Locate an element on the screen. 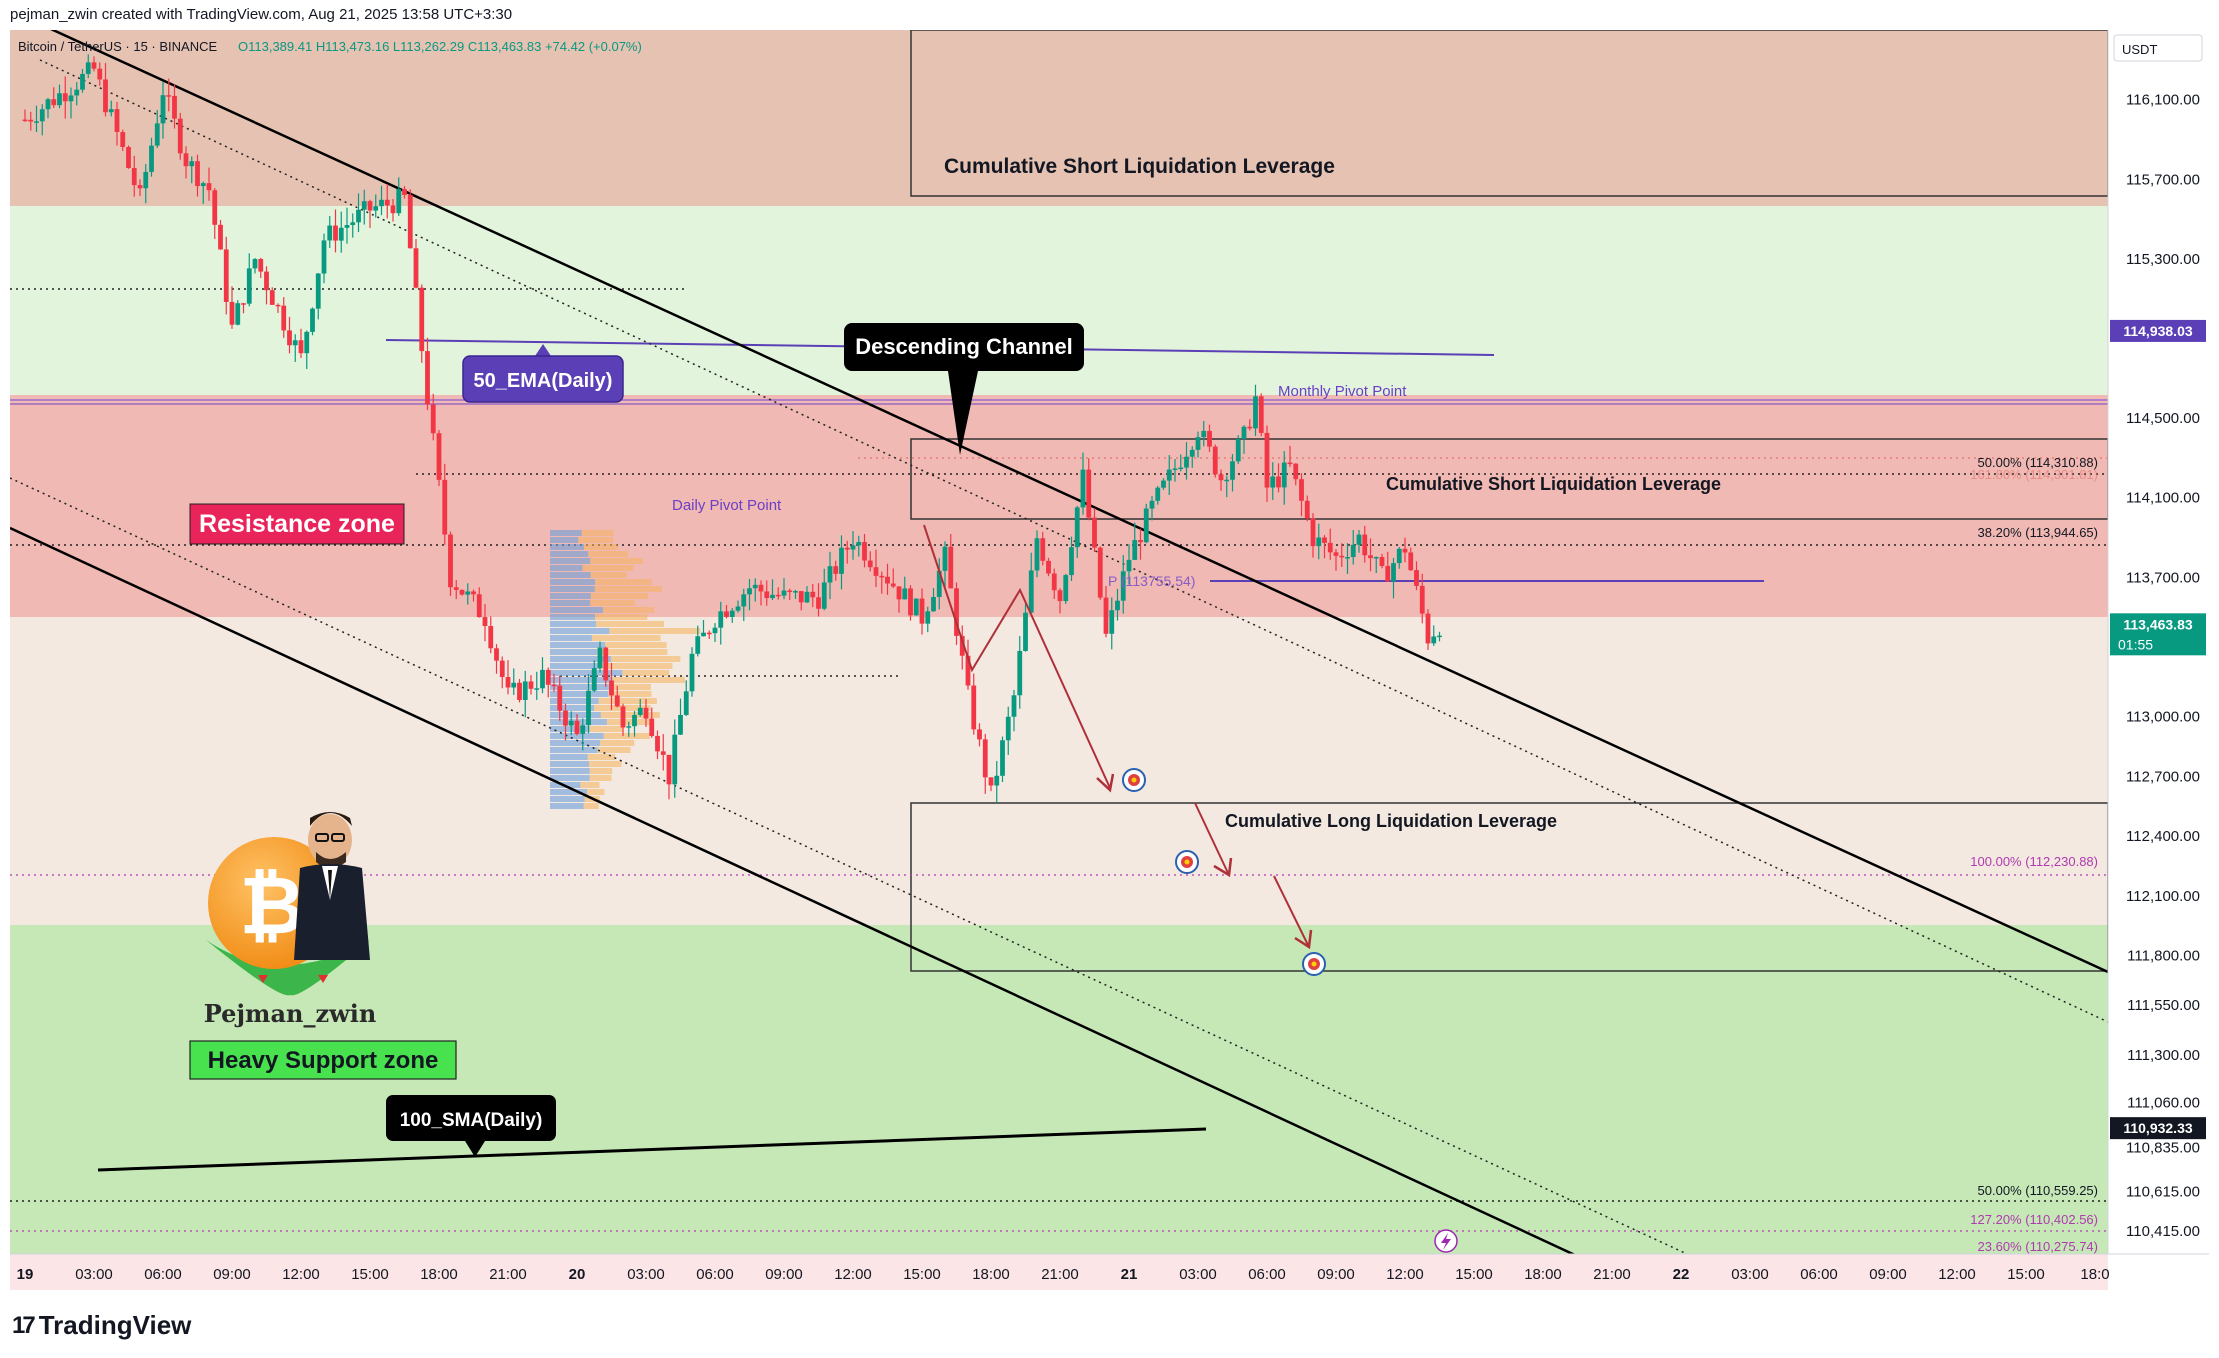 This screenshot has width=2219, height=1358. time-tick-label: 09:00 is located at coordinates (232, 1274).